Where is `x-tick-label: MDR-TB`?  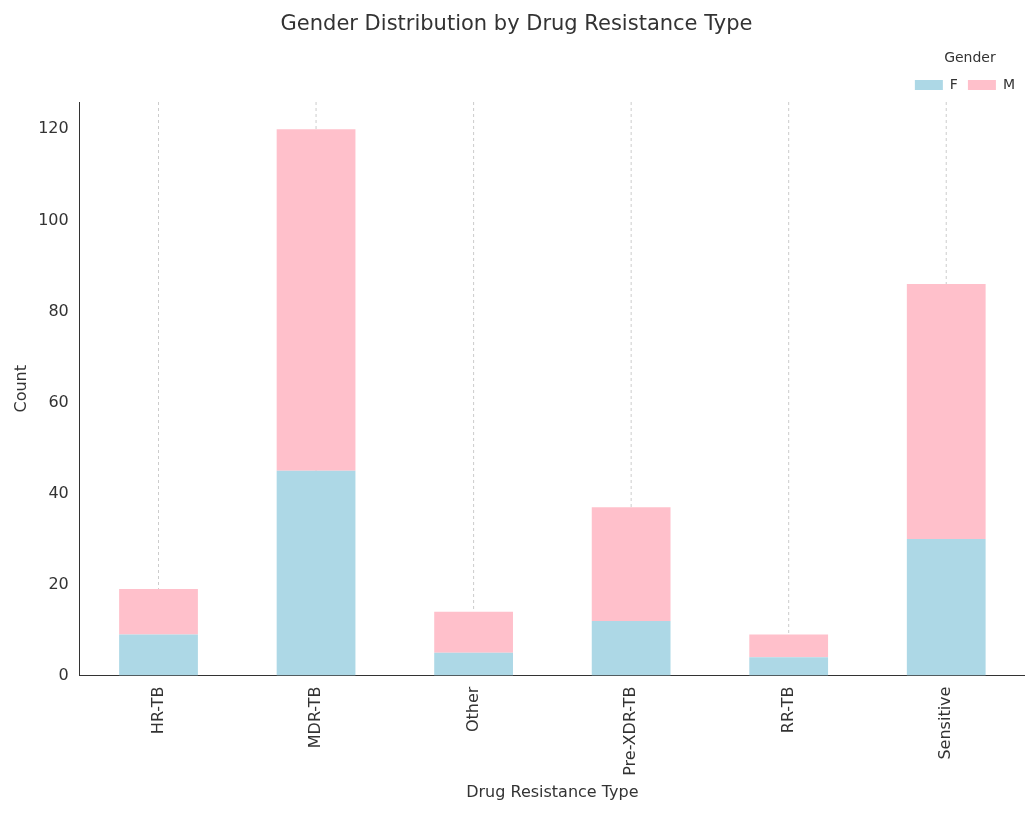 x-tick-label: MDR-TB is located at coordinates (315, 717).